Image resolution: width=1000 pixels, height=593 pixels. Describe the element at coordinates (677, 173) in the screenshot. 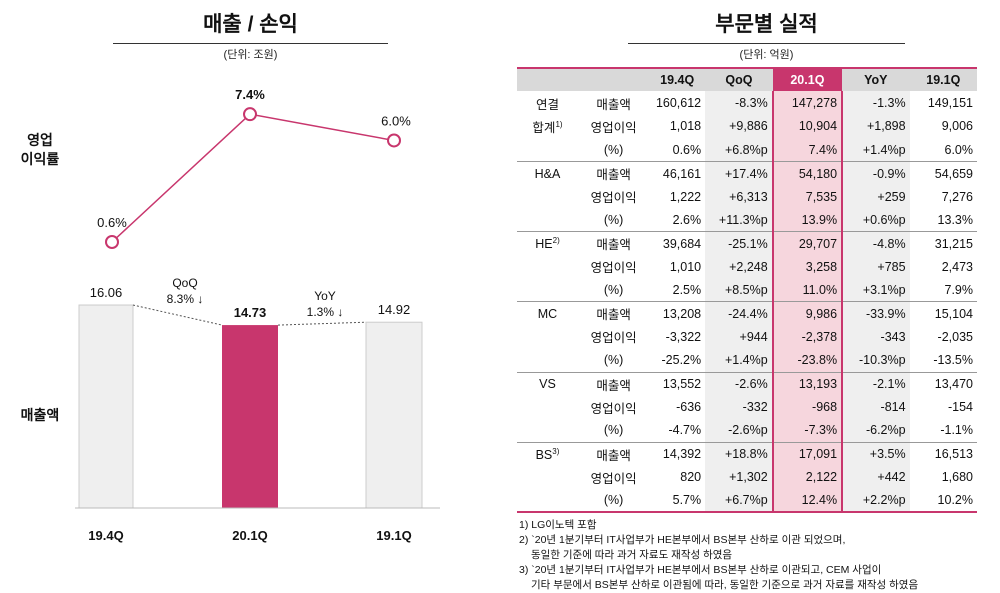

I see `table-cell: 46,161` at that location.